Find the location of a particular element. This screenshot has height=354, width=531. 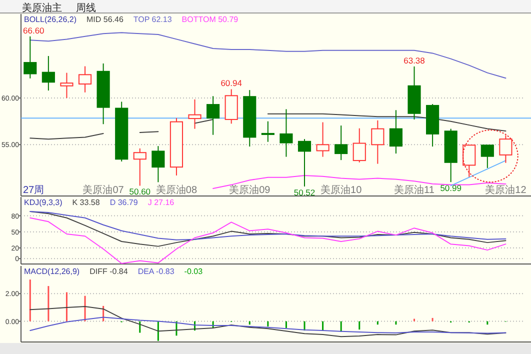

text: BOTTOM 50.79 is located at coordinates (210, 19).